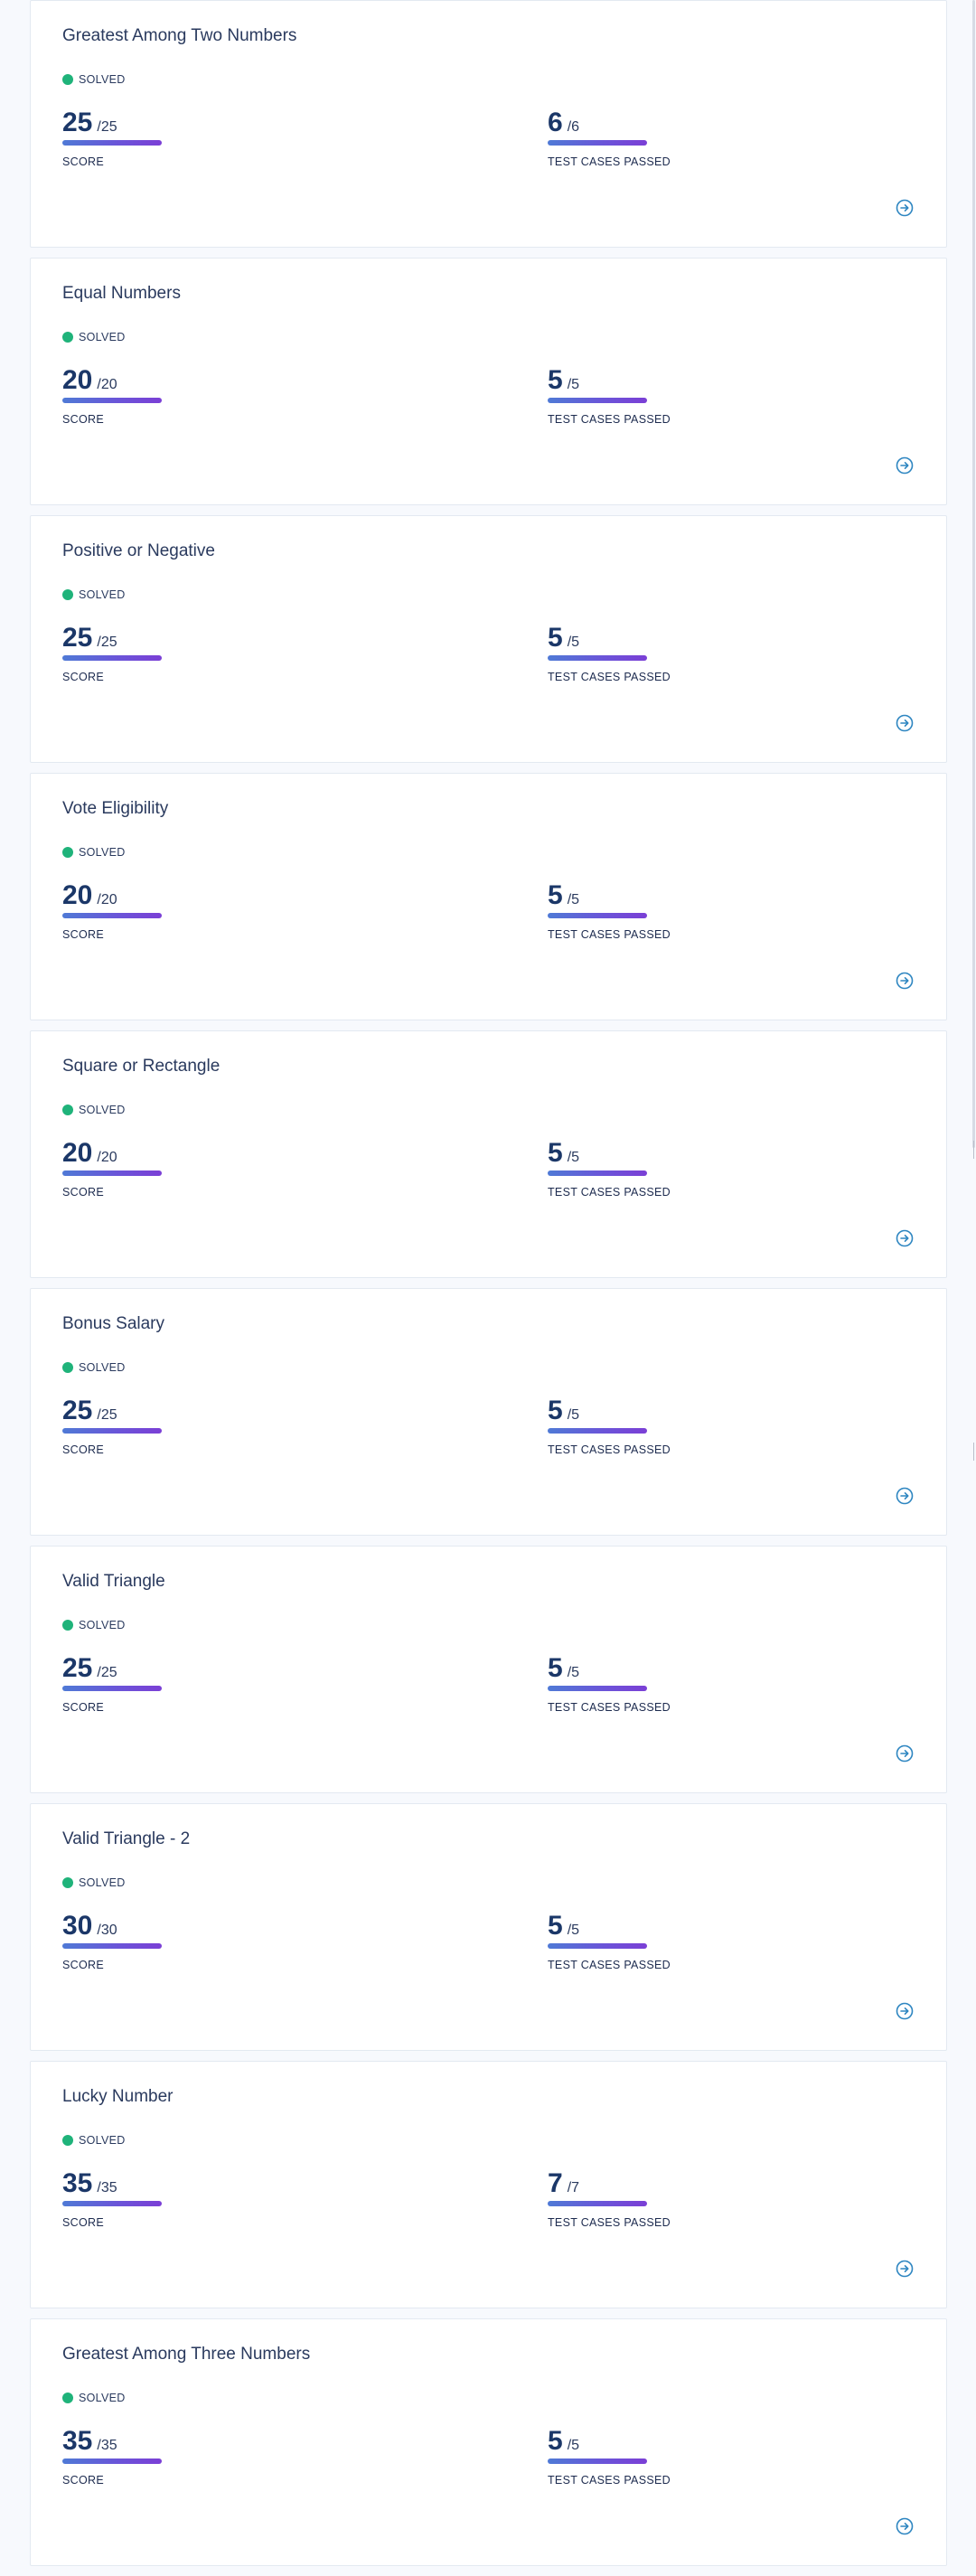  What do you see at coordinates (555, 123) in the screenshot?
I see `test-cases-value: 6` at bounding box center [555, 123].